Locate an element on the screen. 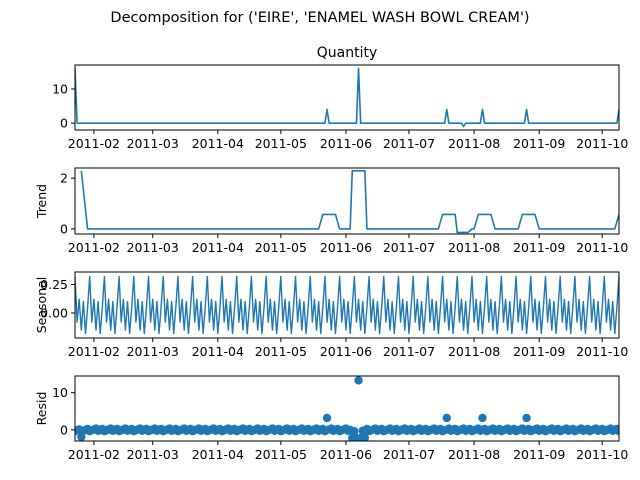  observed-xtick-label: 2011-09 is located at coordinates (539, 143).